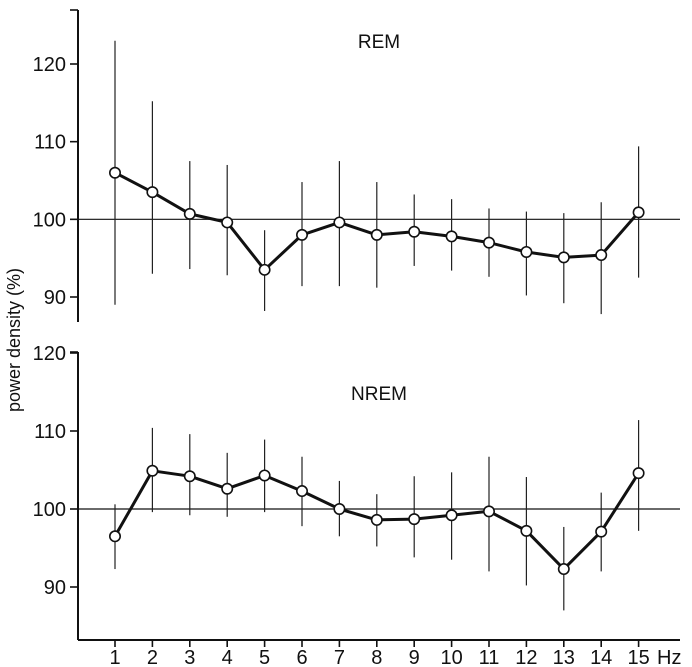  I want to click on x-tick-label-12: 12, so click(526, 657).